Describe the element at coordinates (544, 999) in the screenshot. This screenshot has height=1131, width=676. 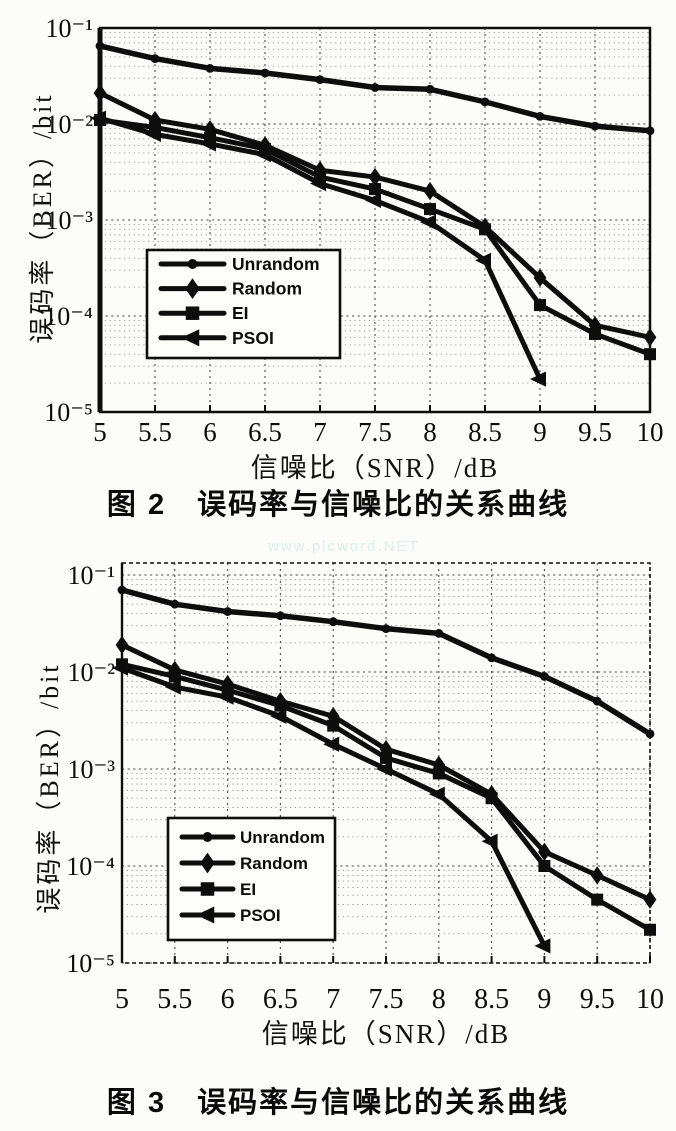
I see `x-tick-label: 9` at that location.